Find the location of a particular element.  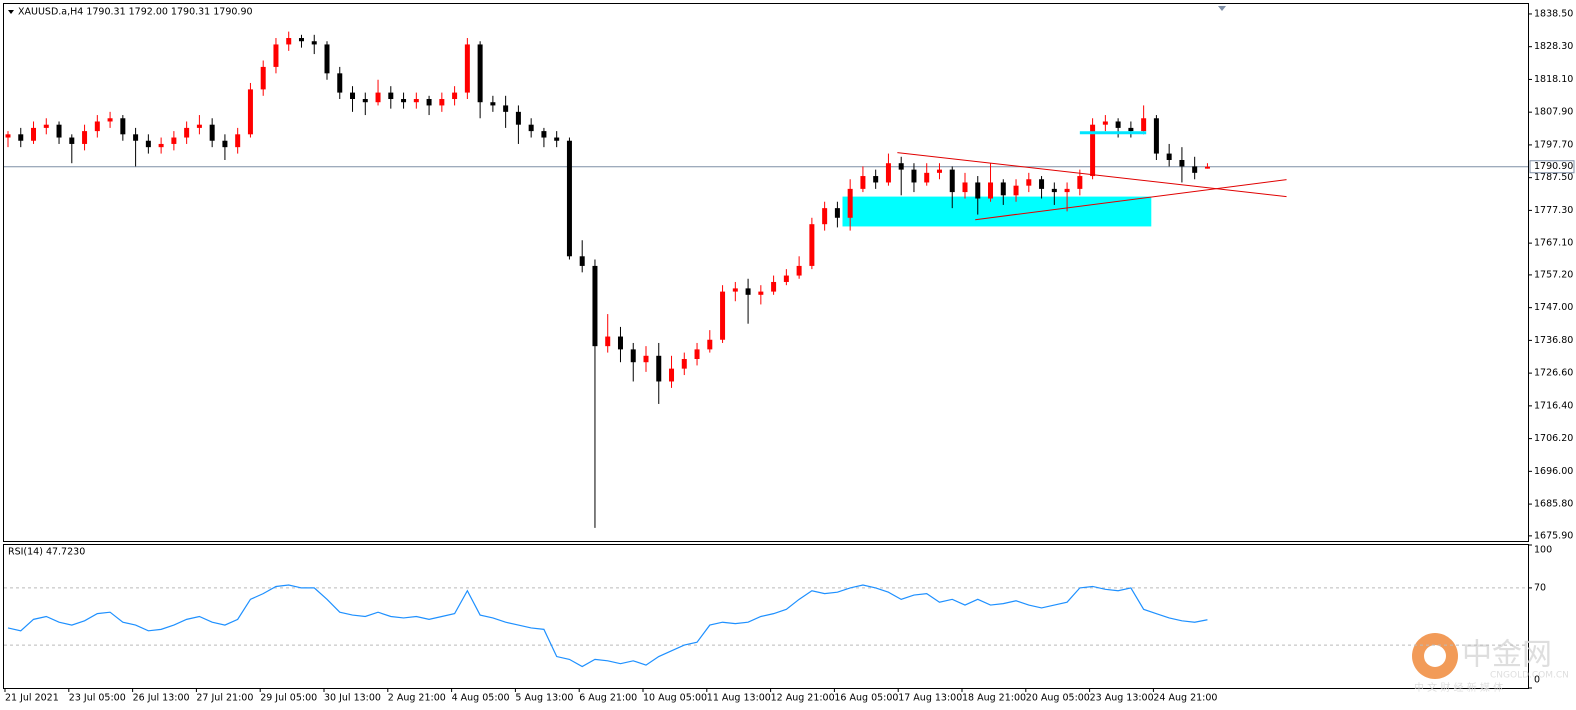

menu-arrow is located at coordinates (11, 12).